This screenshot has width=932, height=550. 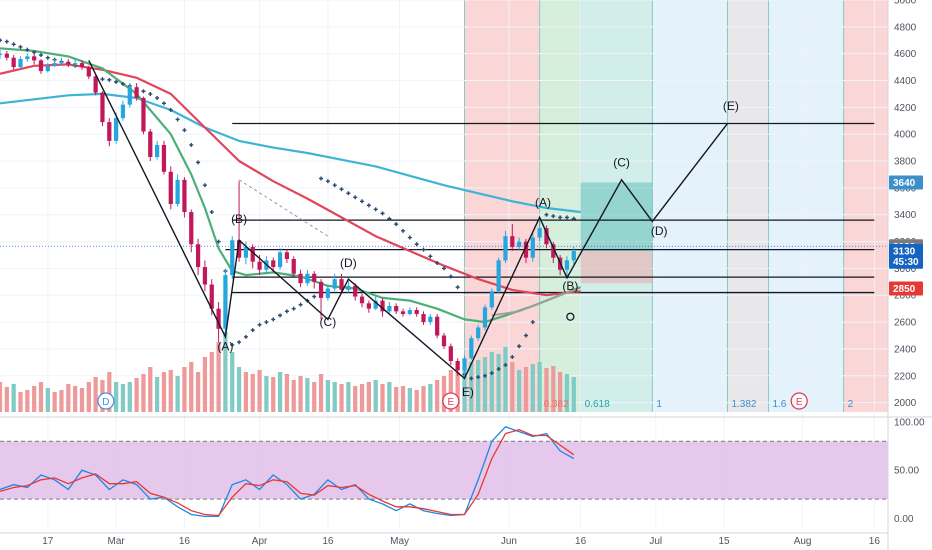 What do you see at coordinates (799, 402) in the screenshot?
I see `event-badge-text-2: E` at bounding box center [799, 402].